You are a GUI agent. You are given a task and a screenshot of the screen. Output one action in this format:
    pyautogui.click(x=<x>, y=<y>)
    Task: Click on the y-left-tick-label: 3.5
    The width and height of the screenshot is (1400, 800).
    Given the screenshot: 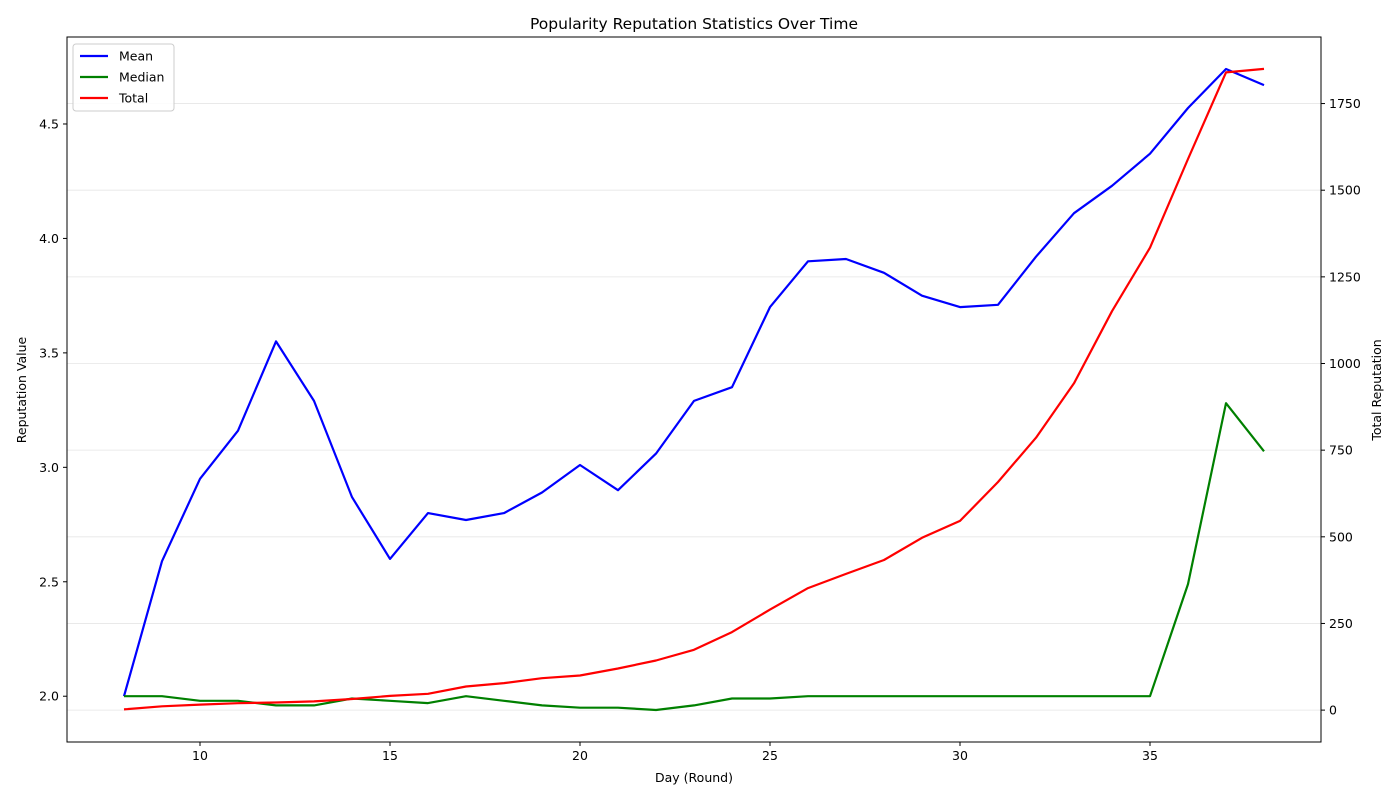 What is the action you would take?
    pyautogui.click(x=49, y=352)
    